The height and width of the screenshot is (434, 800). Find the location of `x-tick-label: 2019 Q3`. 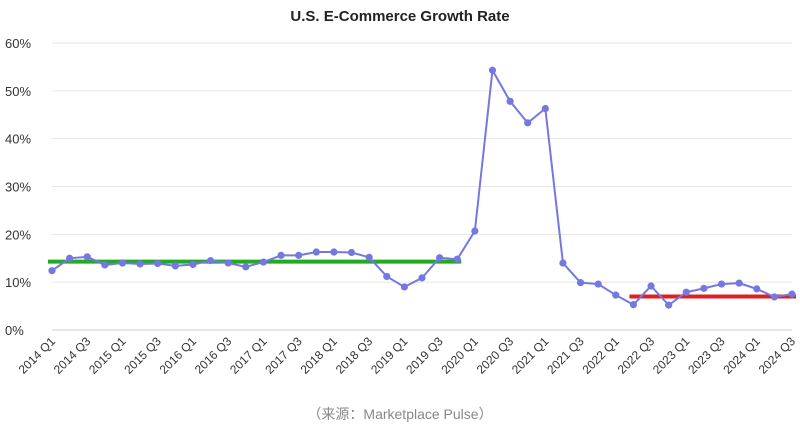

x-tick-label: 2019 Q3 is located at coordinates (424, 355).